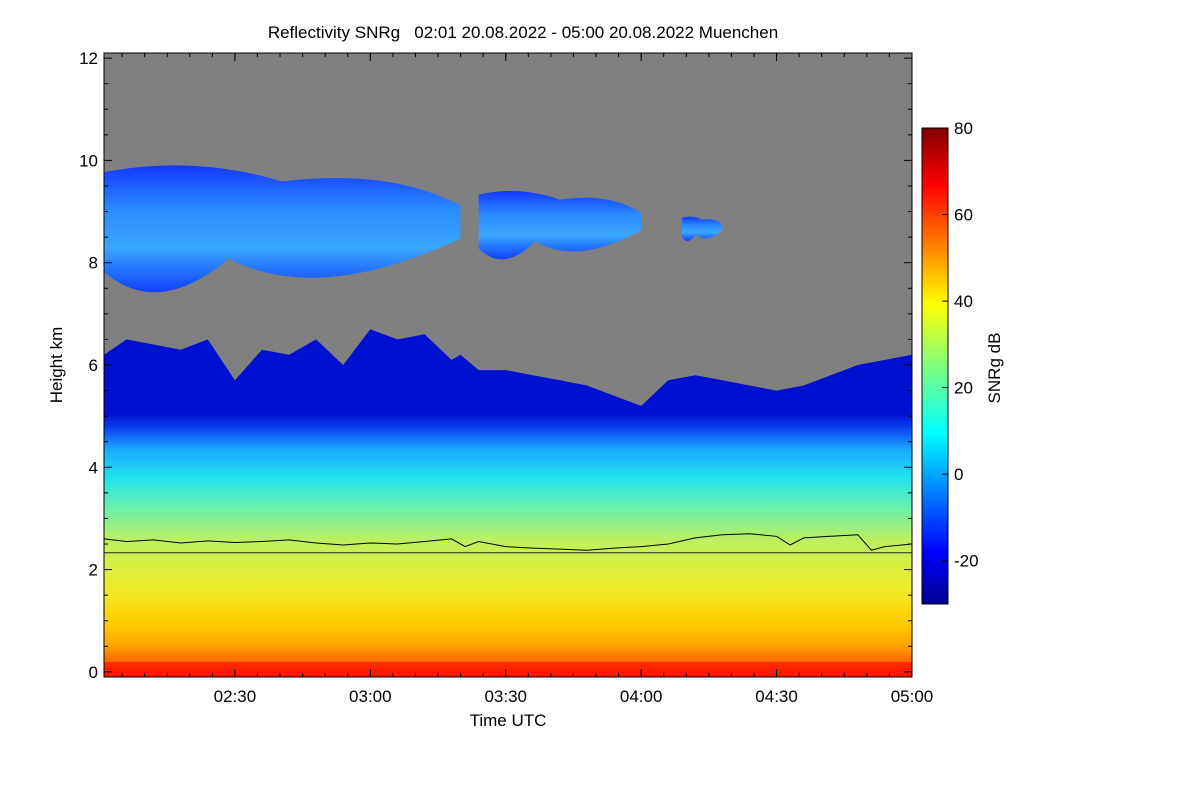  What do you see at coordinates (912, 696) in the screenshot?
I see `x-tick-label: 05:00` at bounding box center [912, 696].